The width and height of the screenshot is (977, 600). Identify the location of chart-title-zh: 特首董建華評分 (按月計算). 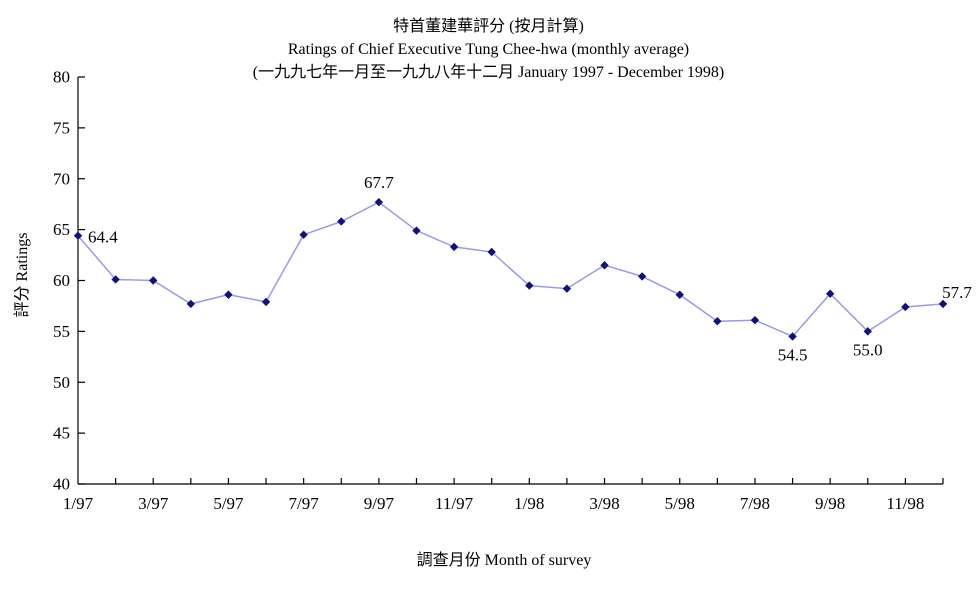
(488, 26).